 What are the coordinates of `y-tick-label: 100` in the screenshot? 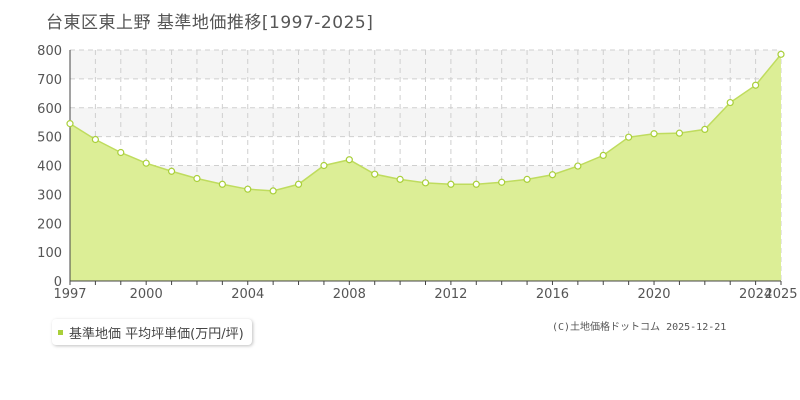 It's located at (49, 253).